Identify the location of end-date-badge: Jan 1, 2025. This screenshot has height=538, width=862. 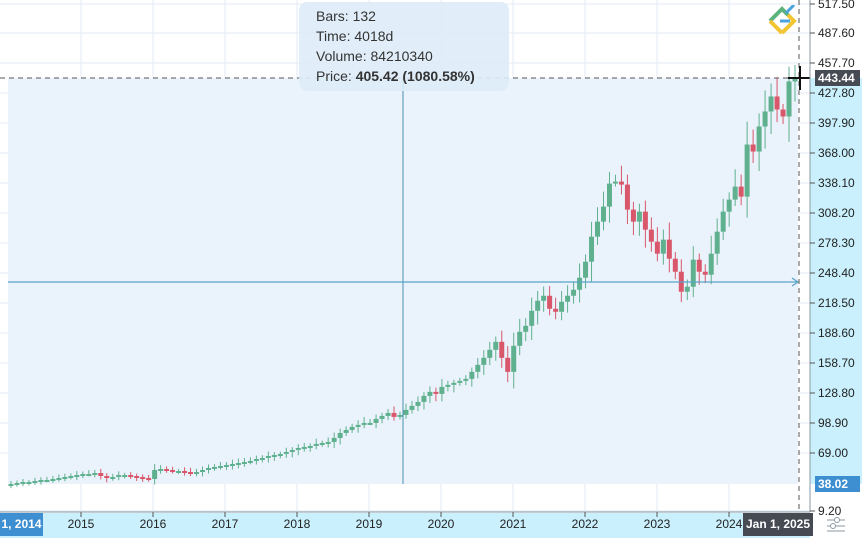
(778, 524).